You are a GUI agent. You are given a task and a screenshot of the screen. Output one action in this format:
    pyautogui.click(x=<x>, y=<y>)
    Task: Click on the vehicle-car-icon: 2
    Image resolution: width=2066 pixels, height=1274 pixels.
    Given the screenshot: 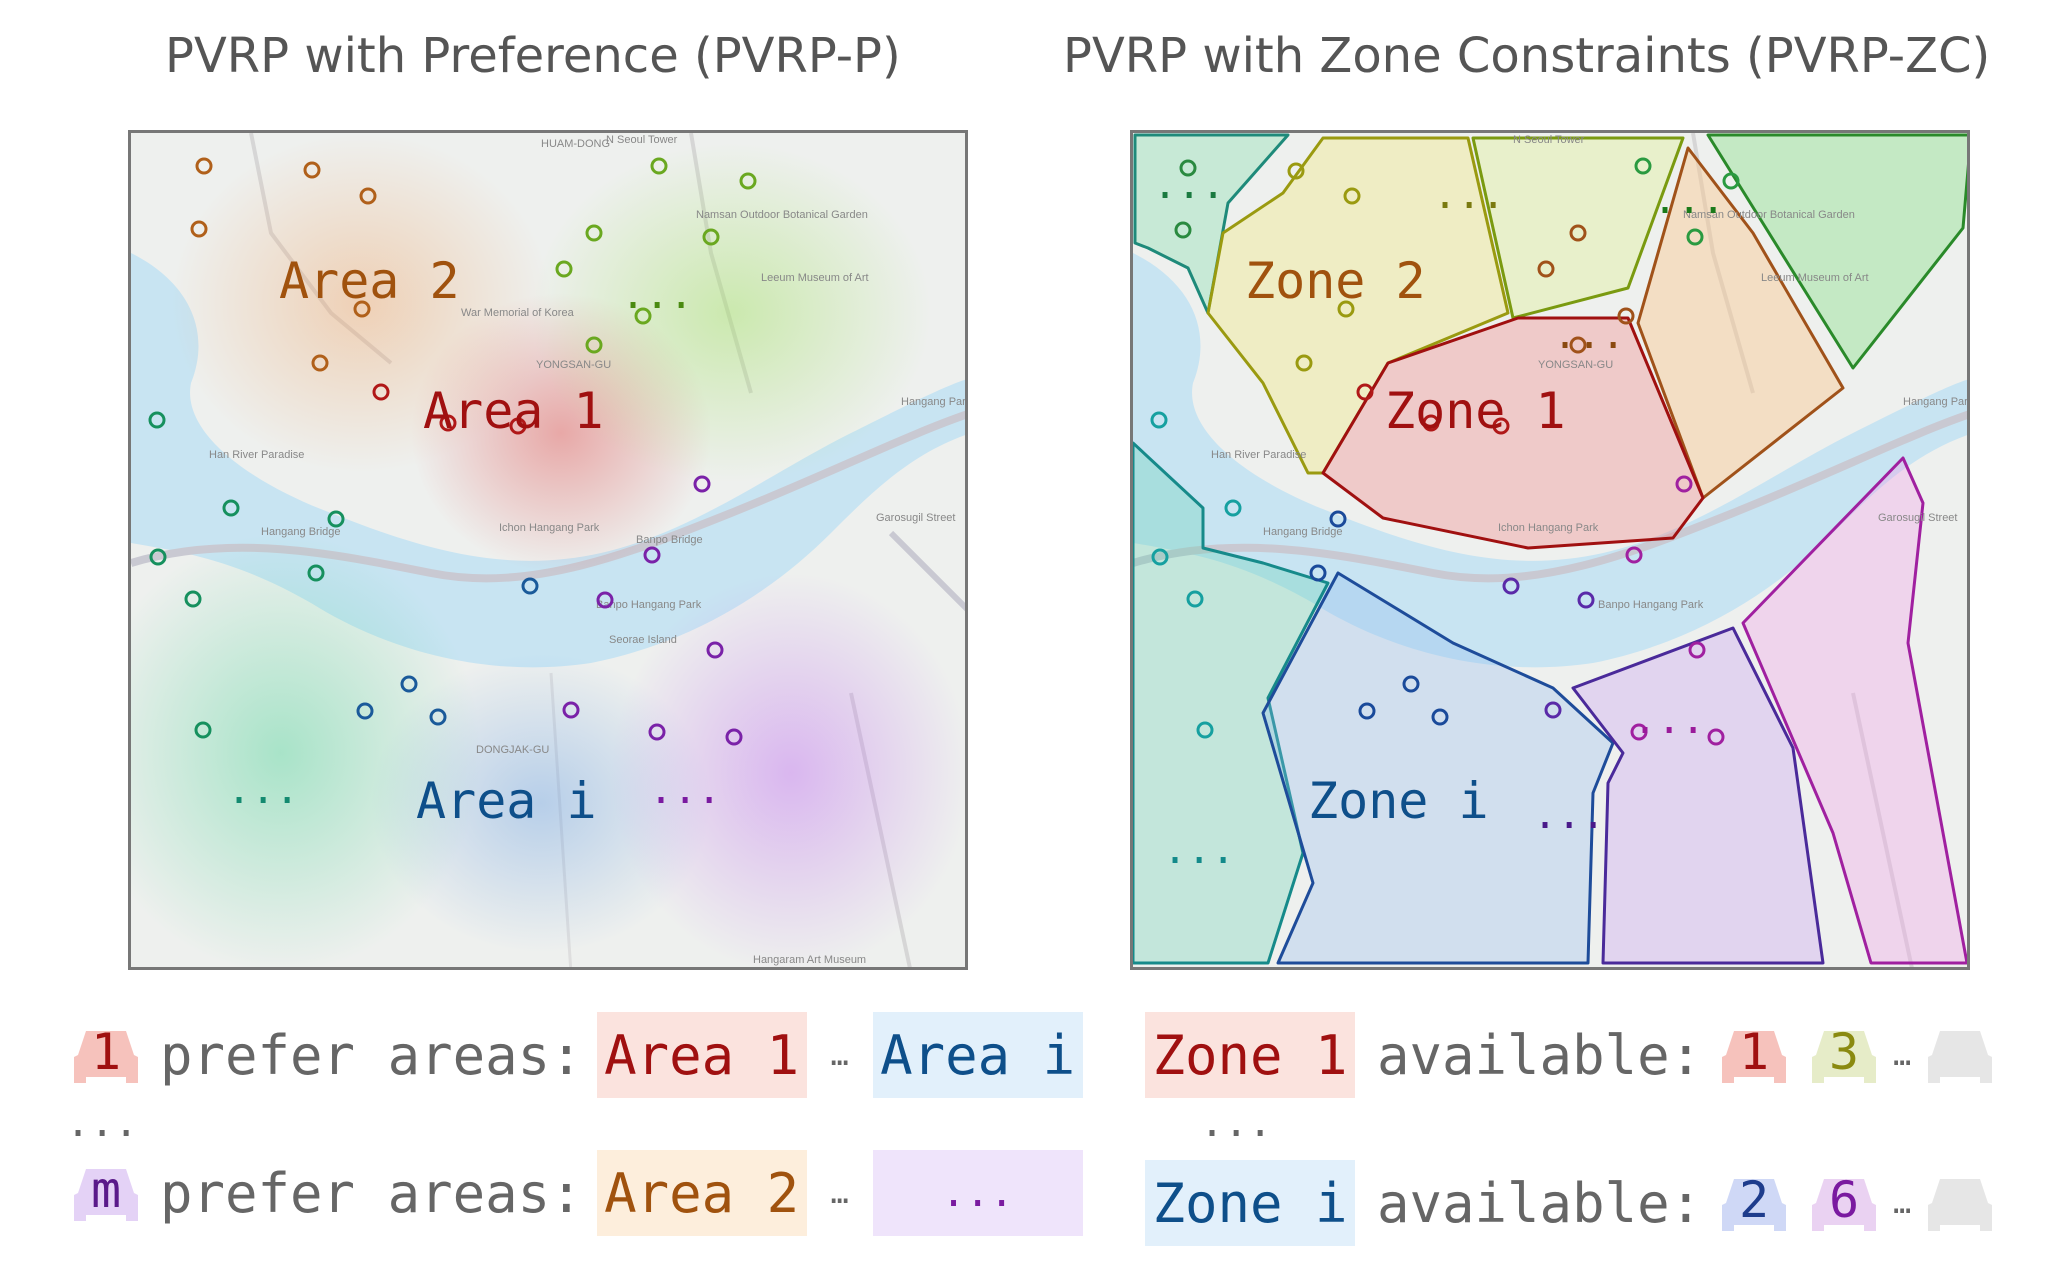 What is the action you would take?
    pyautogui.click(x=1754, y=1203)
    